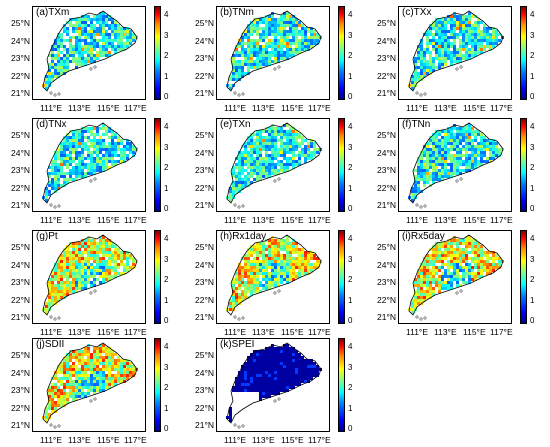 The height and width of the screenshot is (447, 550). Describe the element at coordinates (166, 300) in the screenshot. I see `colorbar-tick-label: 1` at that location.